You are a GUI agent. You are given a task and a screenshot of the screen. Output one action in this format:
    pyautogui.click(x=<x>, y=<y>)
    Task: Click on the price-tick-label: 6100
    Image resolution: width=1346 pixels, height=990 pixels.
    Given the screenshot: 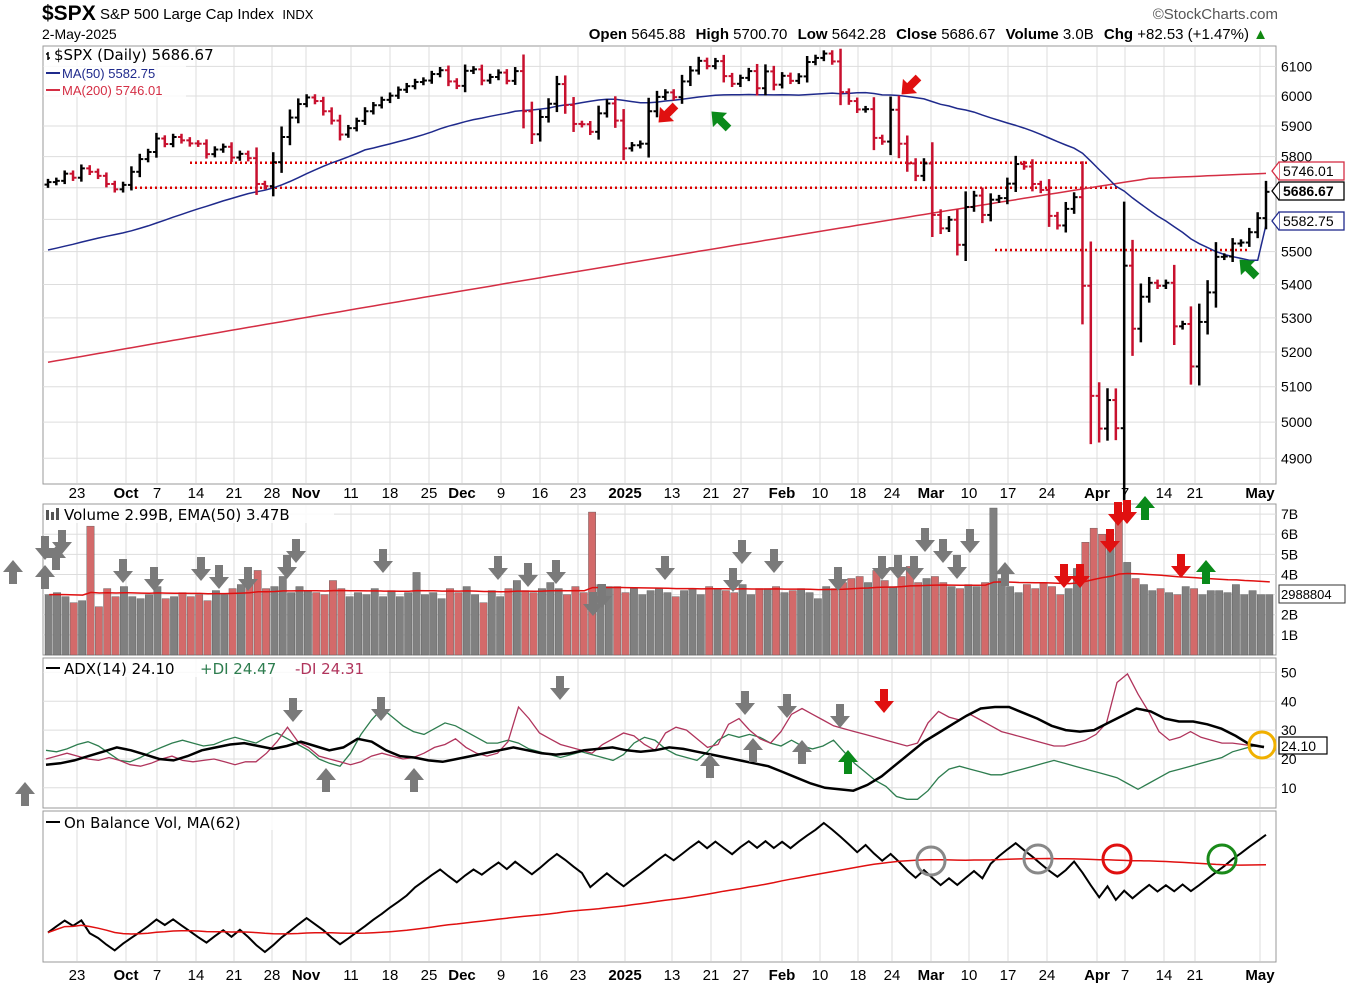 What is the action you would take?
    pyautogui.click(x=1296, y=66)
    